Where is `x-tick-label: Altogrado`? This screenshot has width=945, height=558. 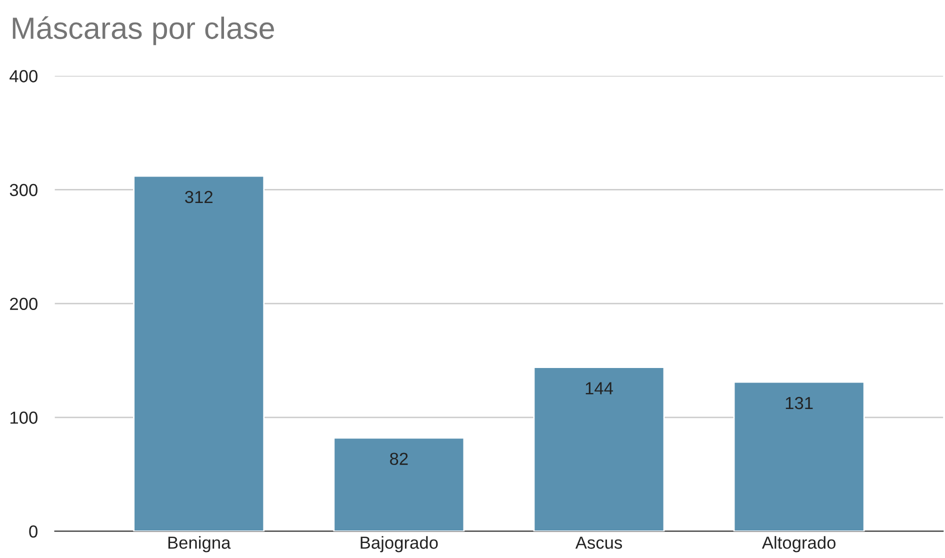 x-tick-label: Altogrado is located at coordinates (799, 544).